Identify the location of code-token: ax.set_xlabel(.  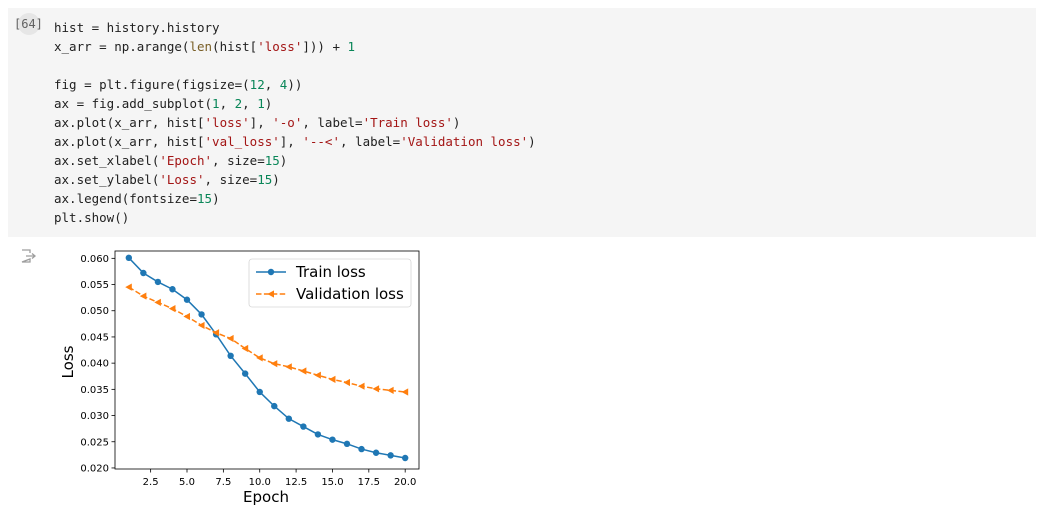
(107, 160).